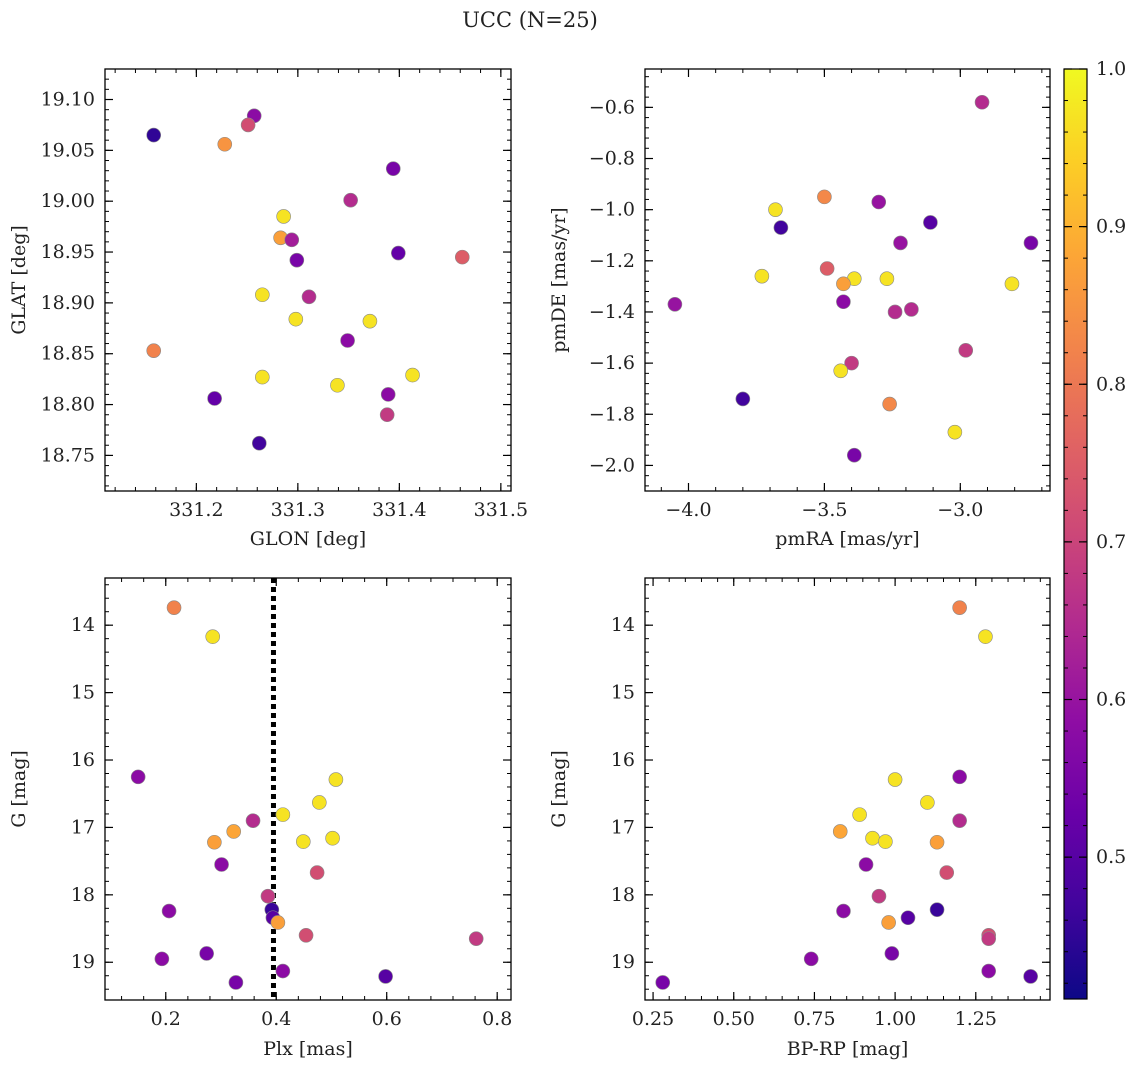  I want to click on y-tick-label: 18.95, so click(68, 252).